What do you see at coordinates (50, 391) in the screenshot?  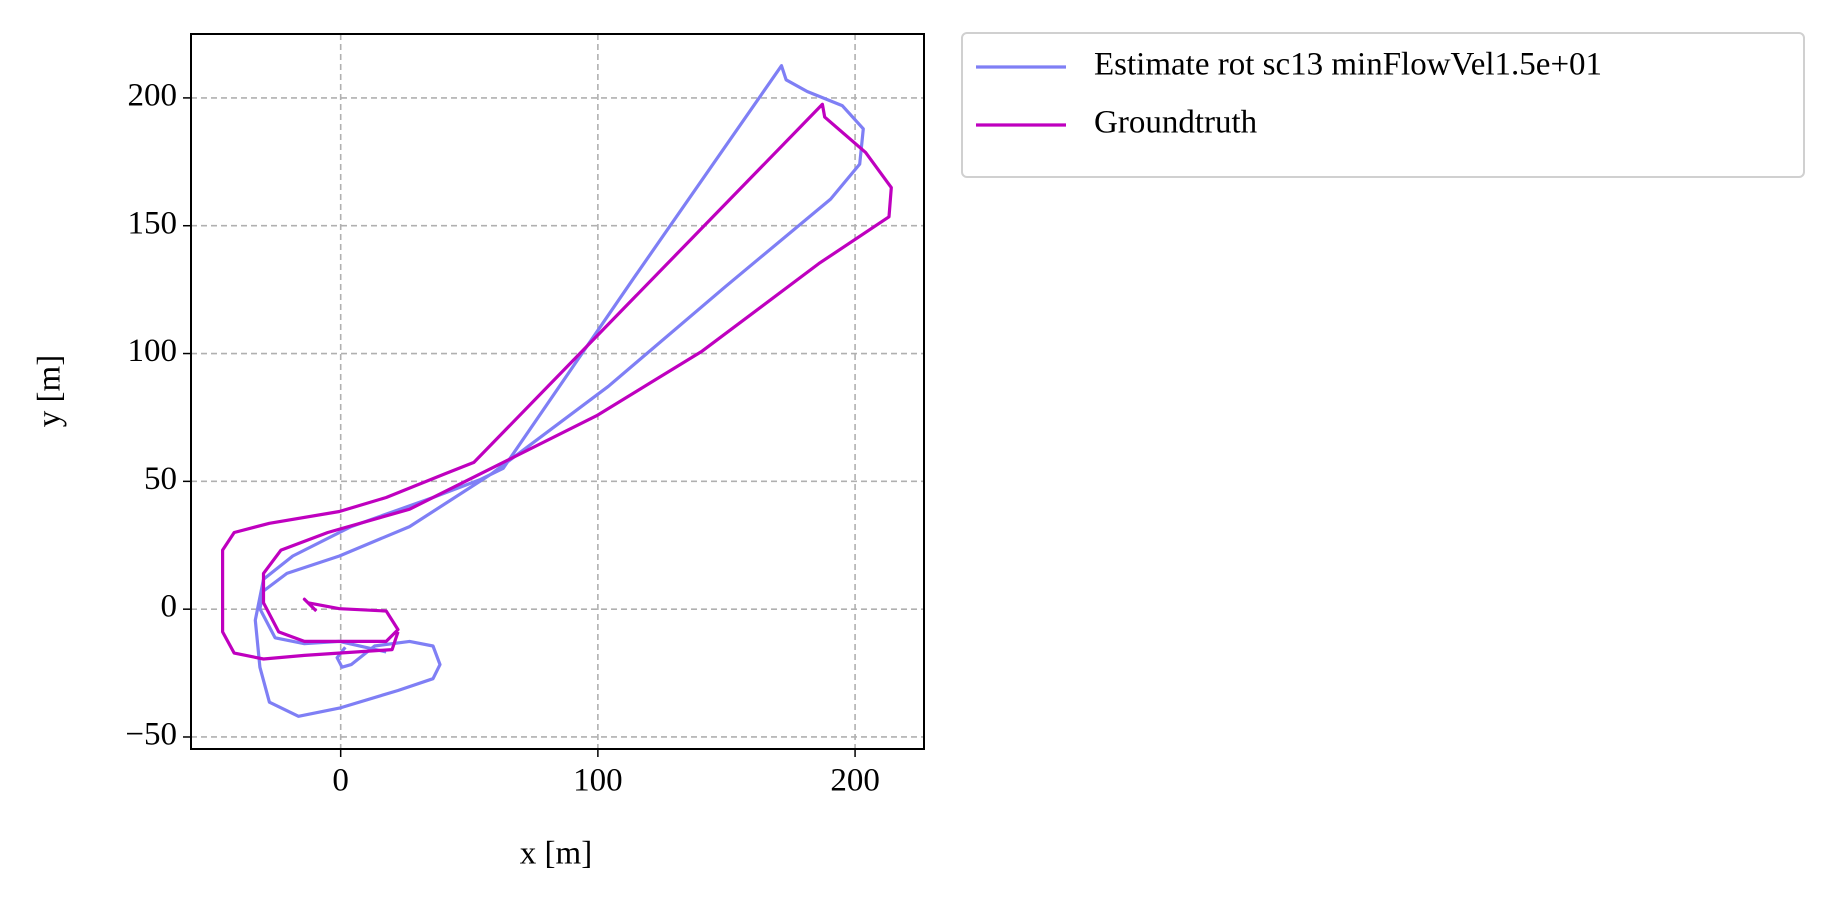 I see `y-axis-label: y [m]` at bounding box center [50, 391].